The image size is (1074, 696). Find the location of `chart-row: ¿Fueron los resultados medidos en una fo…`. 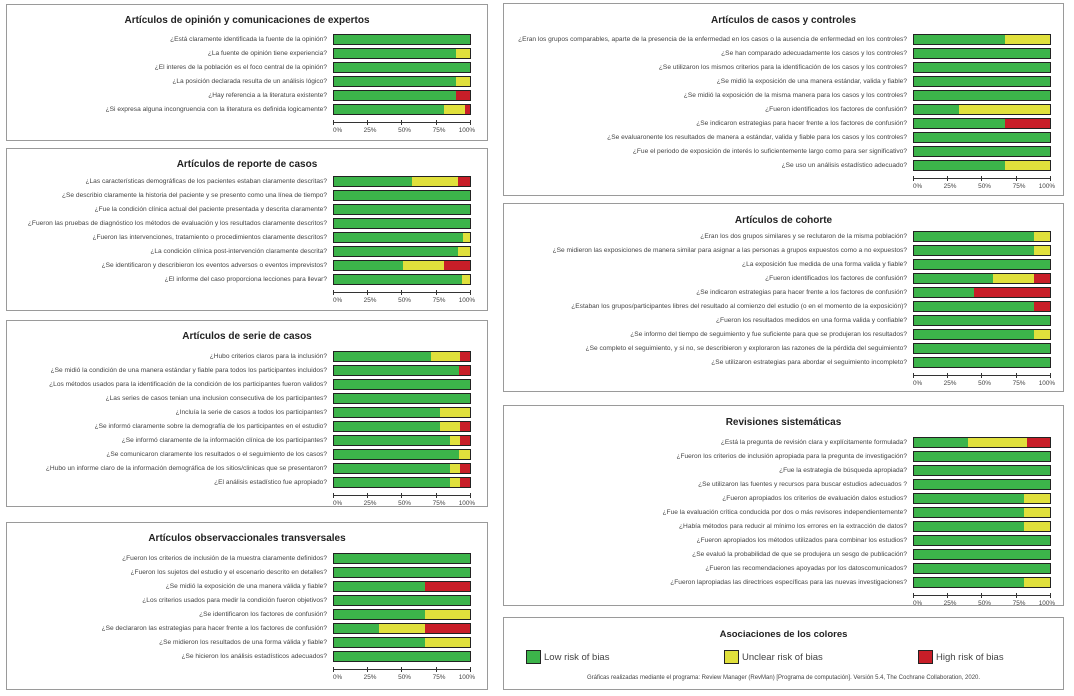

chart-row: ¿Fueron los resultados medidos en una fo… is located at coordinates (780, 320).